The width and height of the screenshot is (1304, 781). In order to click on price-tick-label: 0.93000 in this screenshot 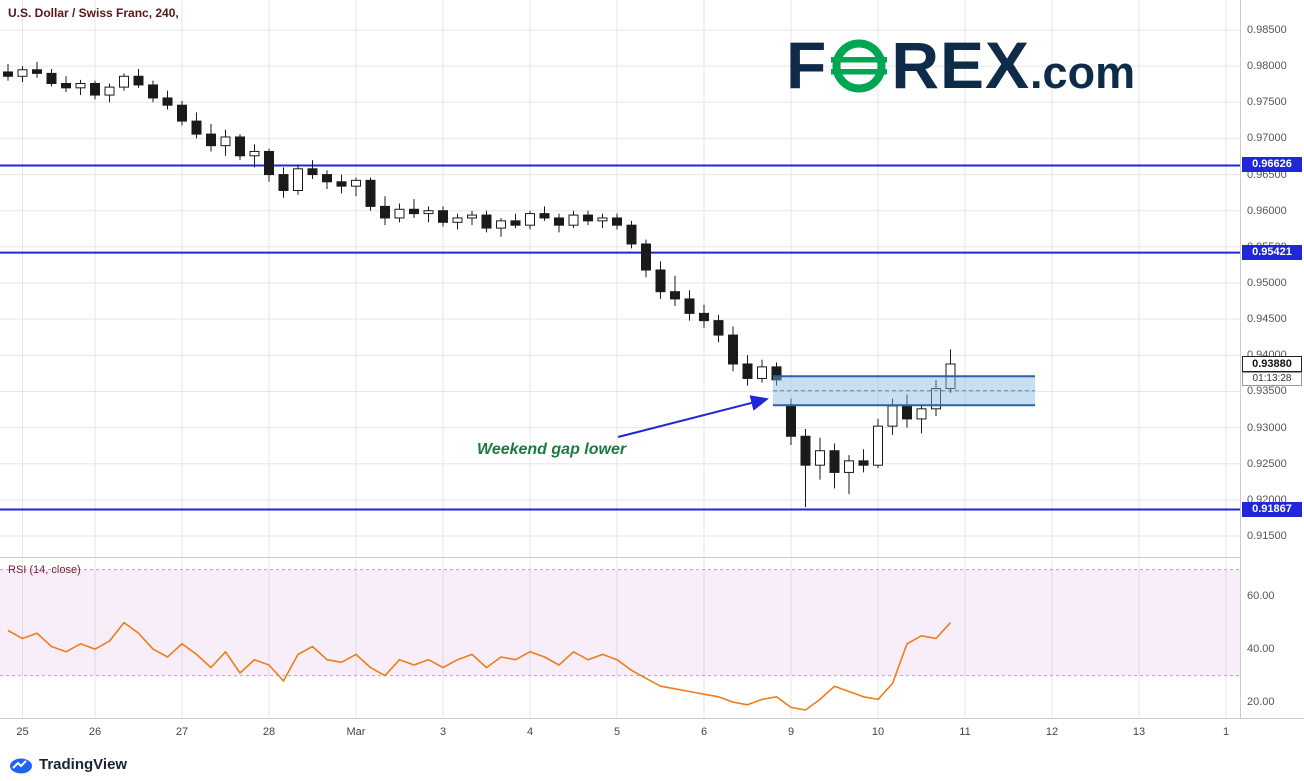, I will do `click(1267, 427)`.